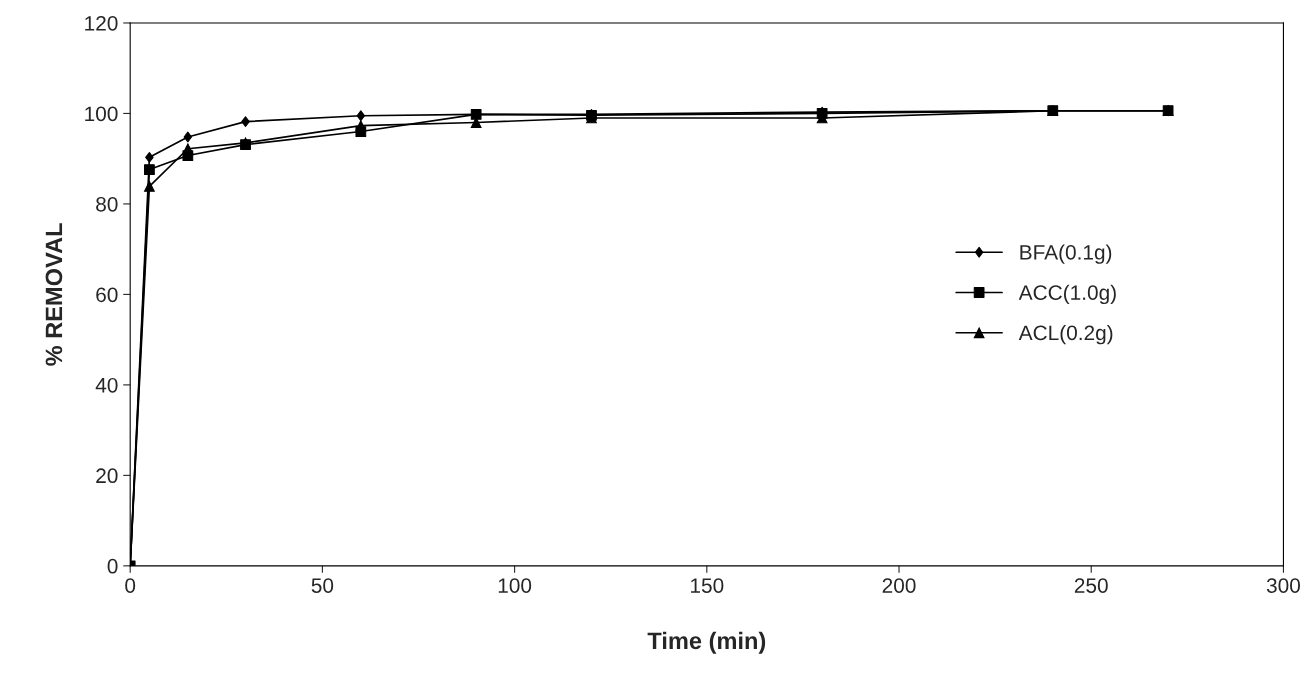 The height and width of the screenshot is (696, 1315). Describe the element at coordinates (101, 23) in the screenshot. I see `y-tick-label: 120` at that location.